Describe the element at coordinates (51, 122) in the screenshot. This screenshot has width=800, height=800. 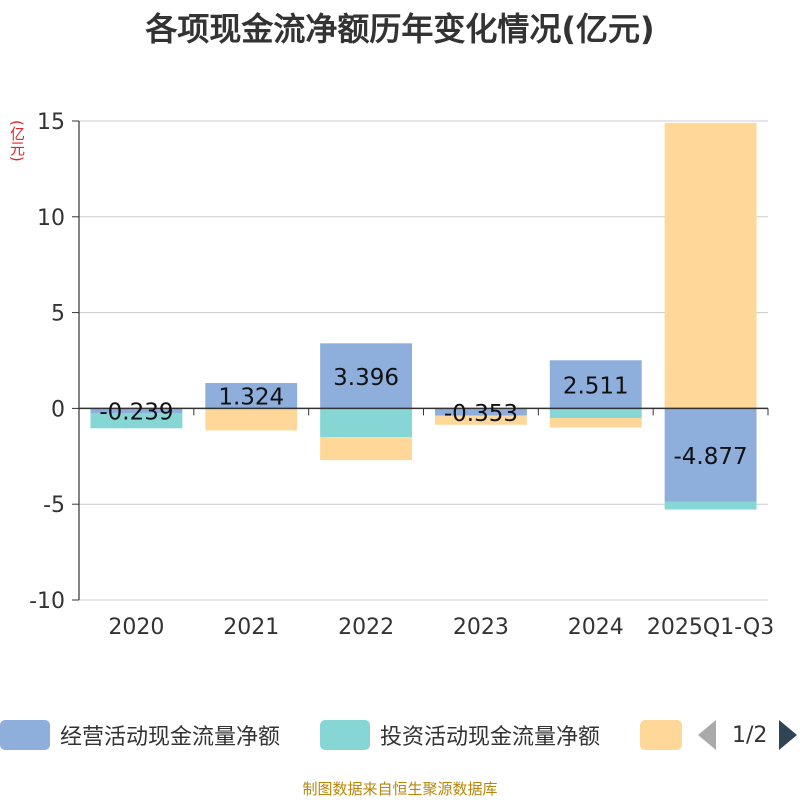
I see `y-tick-label: 15` at that location.